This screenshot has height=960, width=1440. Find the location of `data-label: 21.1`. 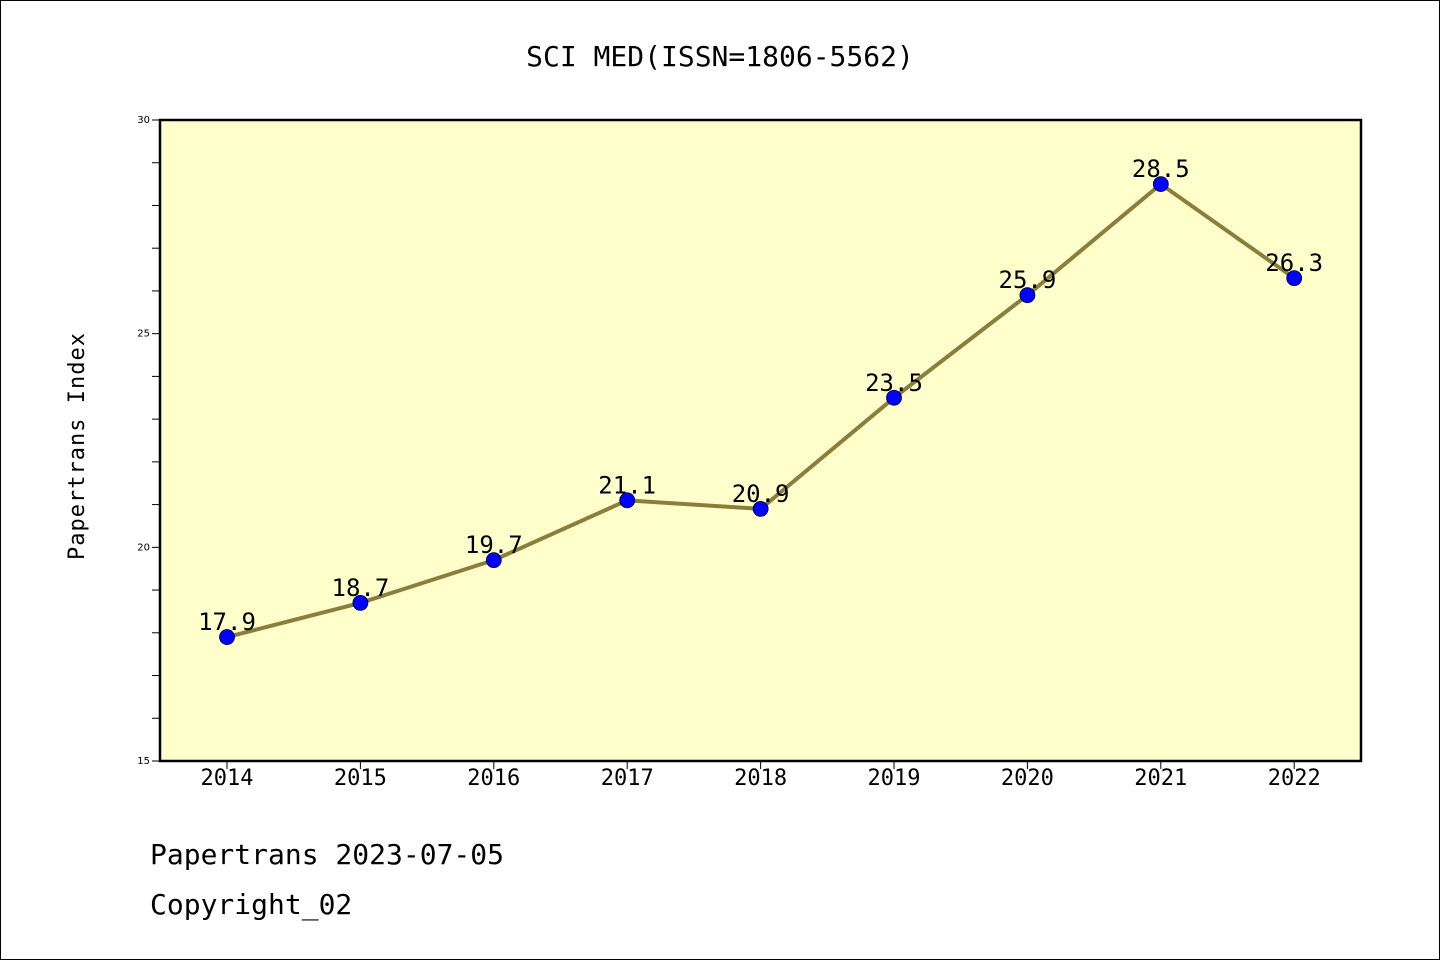

data-label: 21.1 is located at coordinates (627, 485).